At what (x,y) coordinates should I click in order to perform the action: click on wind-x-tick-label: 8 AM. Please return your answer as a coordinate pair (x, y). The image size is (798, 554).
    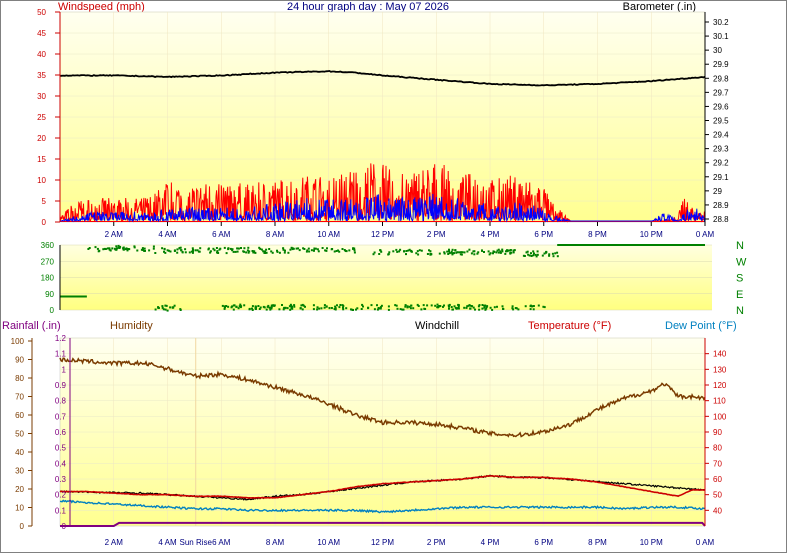
    Looking at the image, I should click on (275, 234).